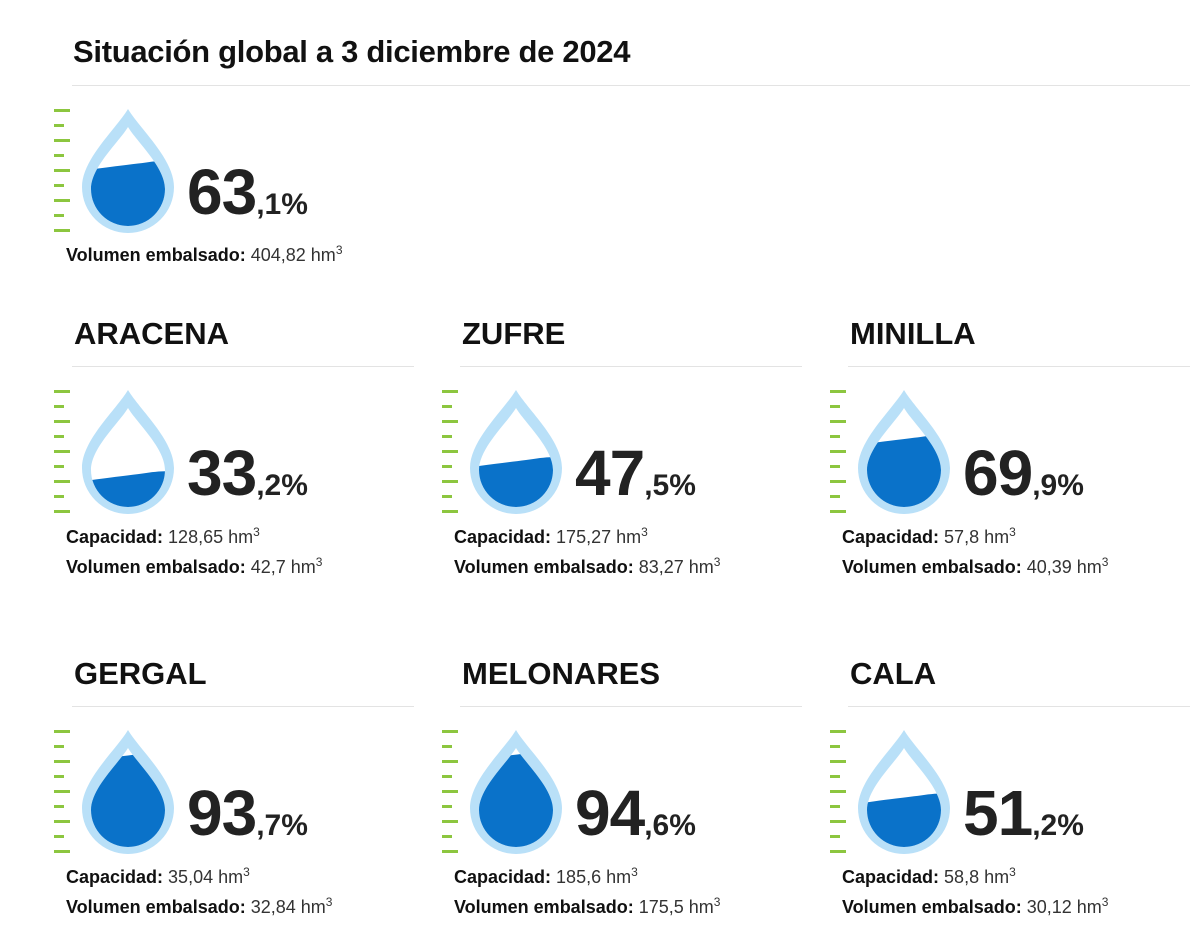 The height and width of the screenshot is (939, 1200). Describe the element at coordinates (661, 567) in the screenshot. I see `volume-stored-value: 83,27` at that location.